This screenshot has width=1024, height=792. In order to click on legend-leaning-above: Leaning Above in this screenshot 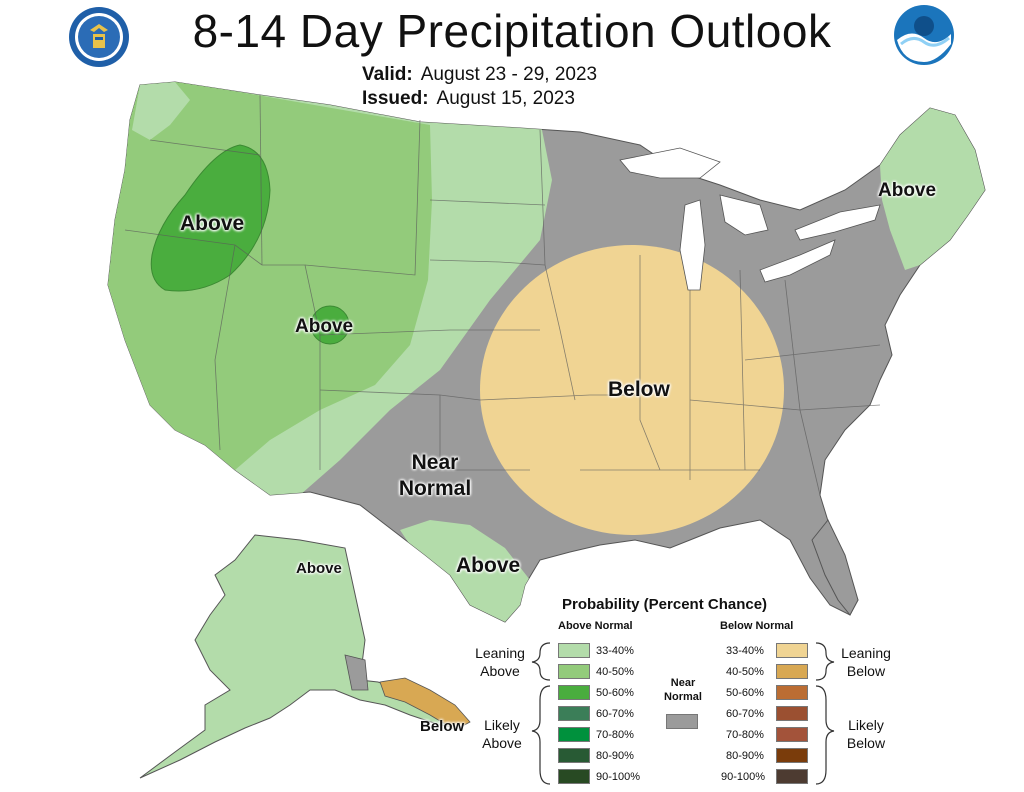, I will do `click(500, 662)`.